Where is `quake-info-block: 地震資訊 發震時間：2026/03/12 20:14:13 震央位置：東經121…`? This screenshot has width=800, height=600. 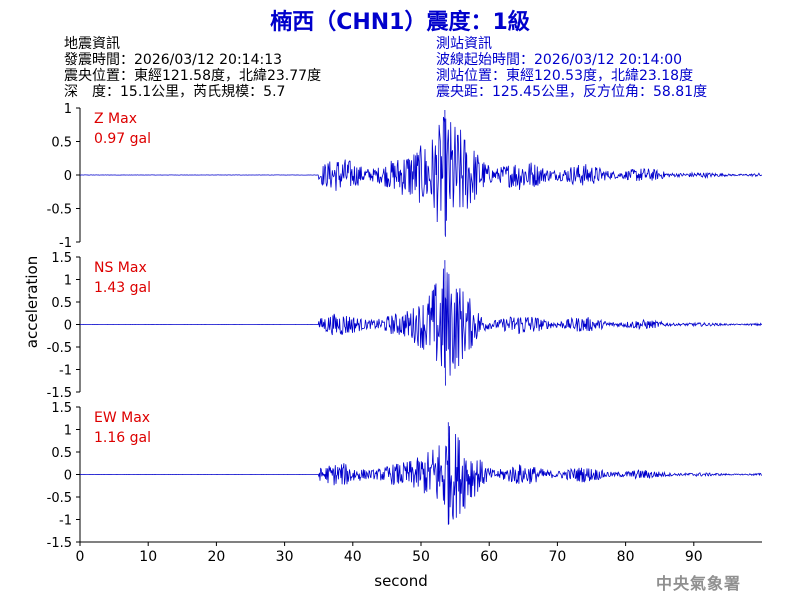 quake-info-block: 地震資訊 發震時間：2026/03/12 20:14:13 震央位置：東經121… is located at coordinates (192, 68).